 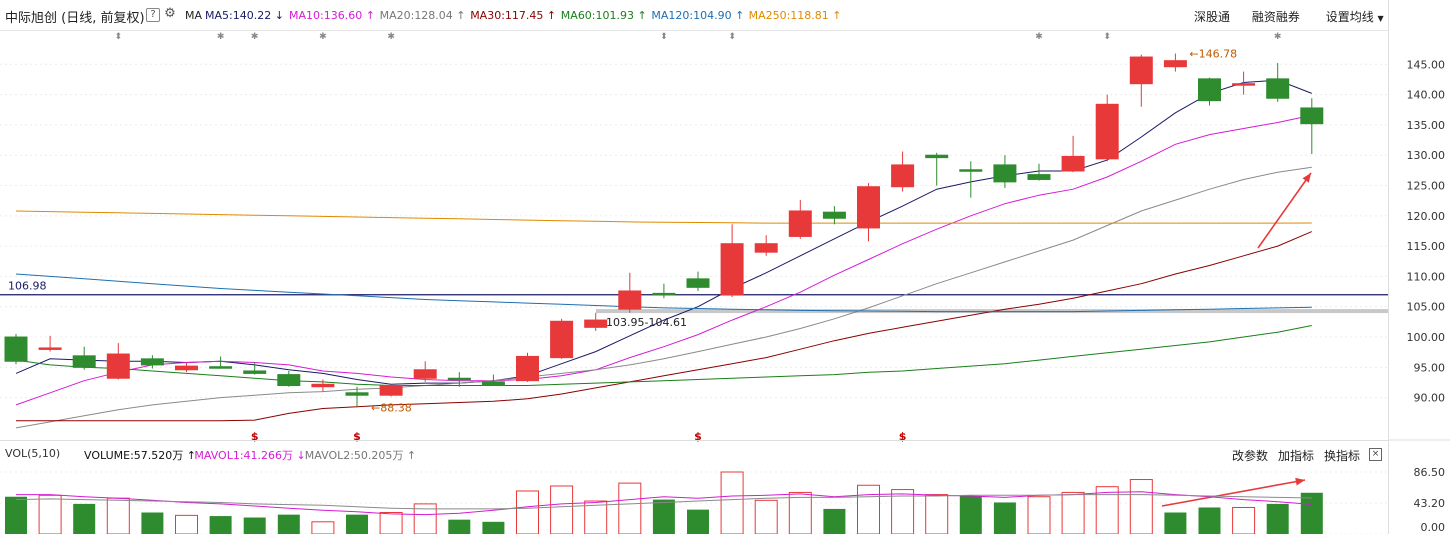 I want to click on mavol1-indicator: MAVOL1:41.266万 ↓, so click(x=249, y=455).